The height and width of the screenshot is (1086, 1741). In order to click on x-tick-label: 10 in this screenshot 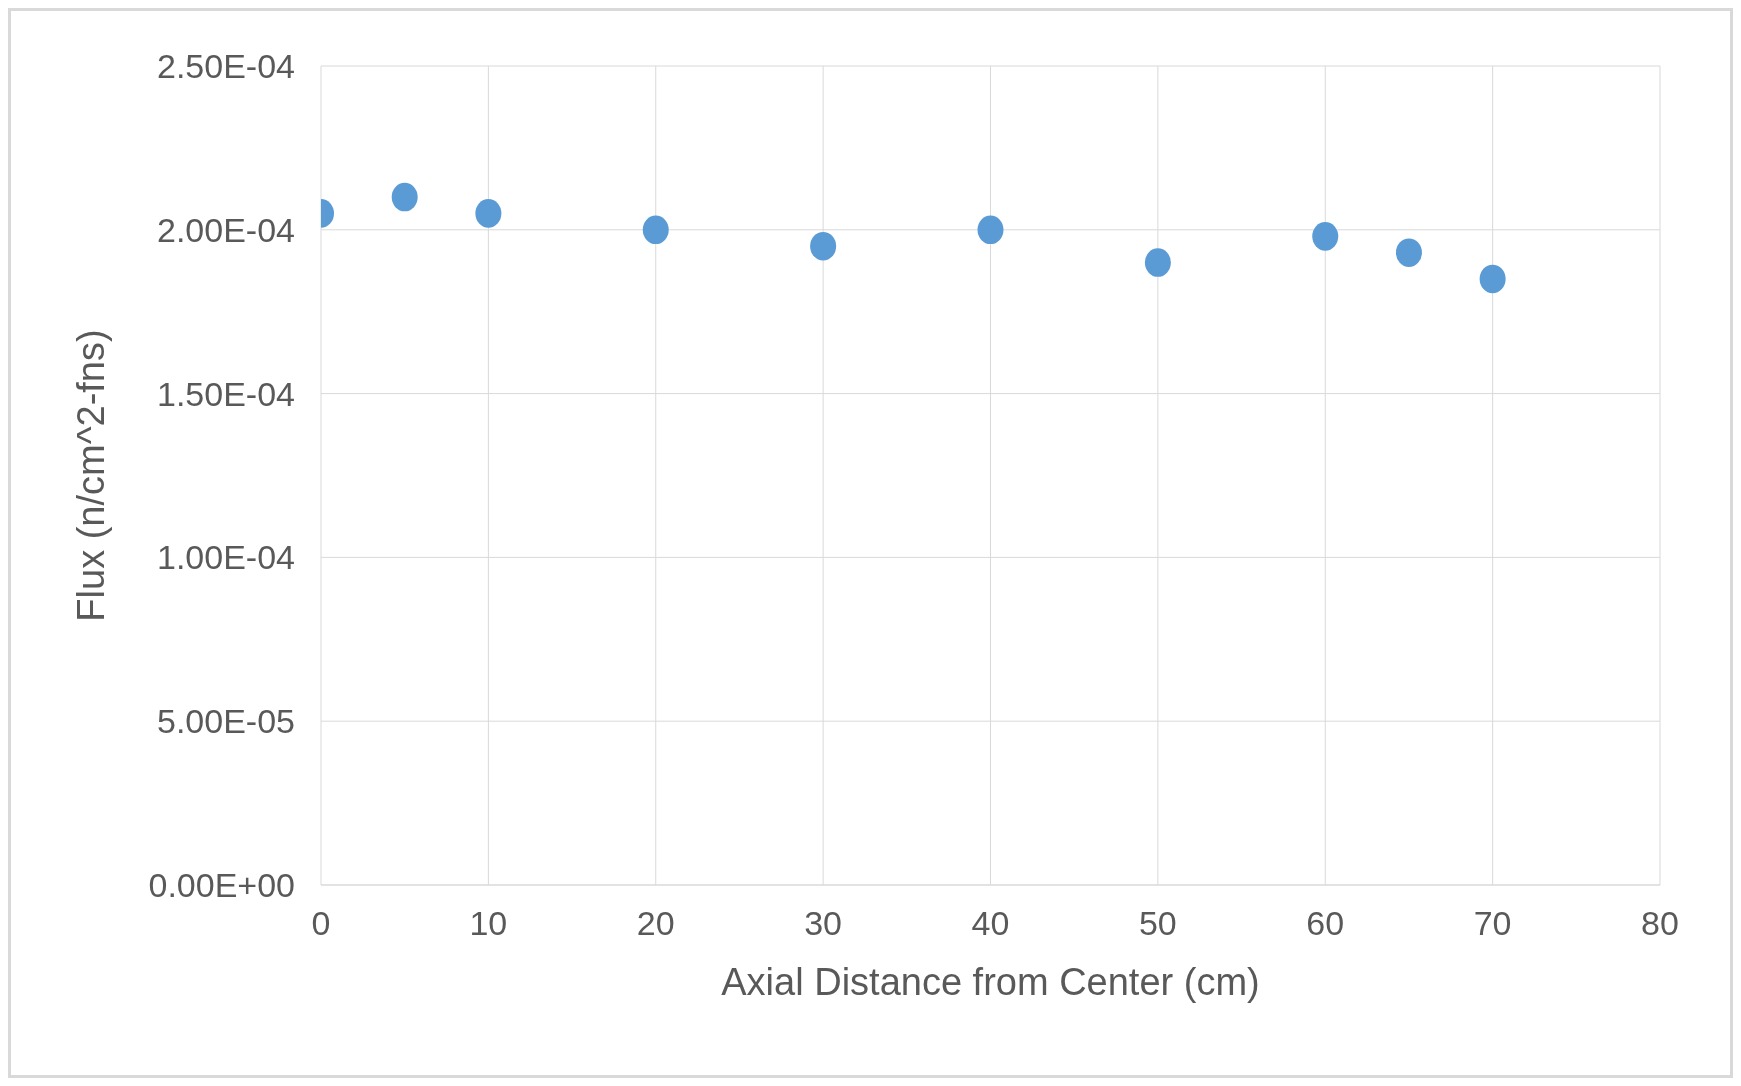, I will do `click(488, 923)`.